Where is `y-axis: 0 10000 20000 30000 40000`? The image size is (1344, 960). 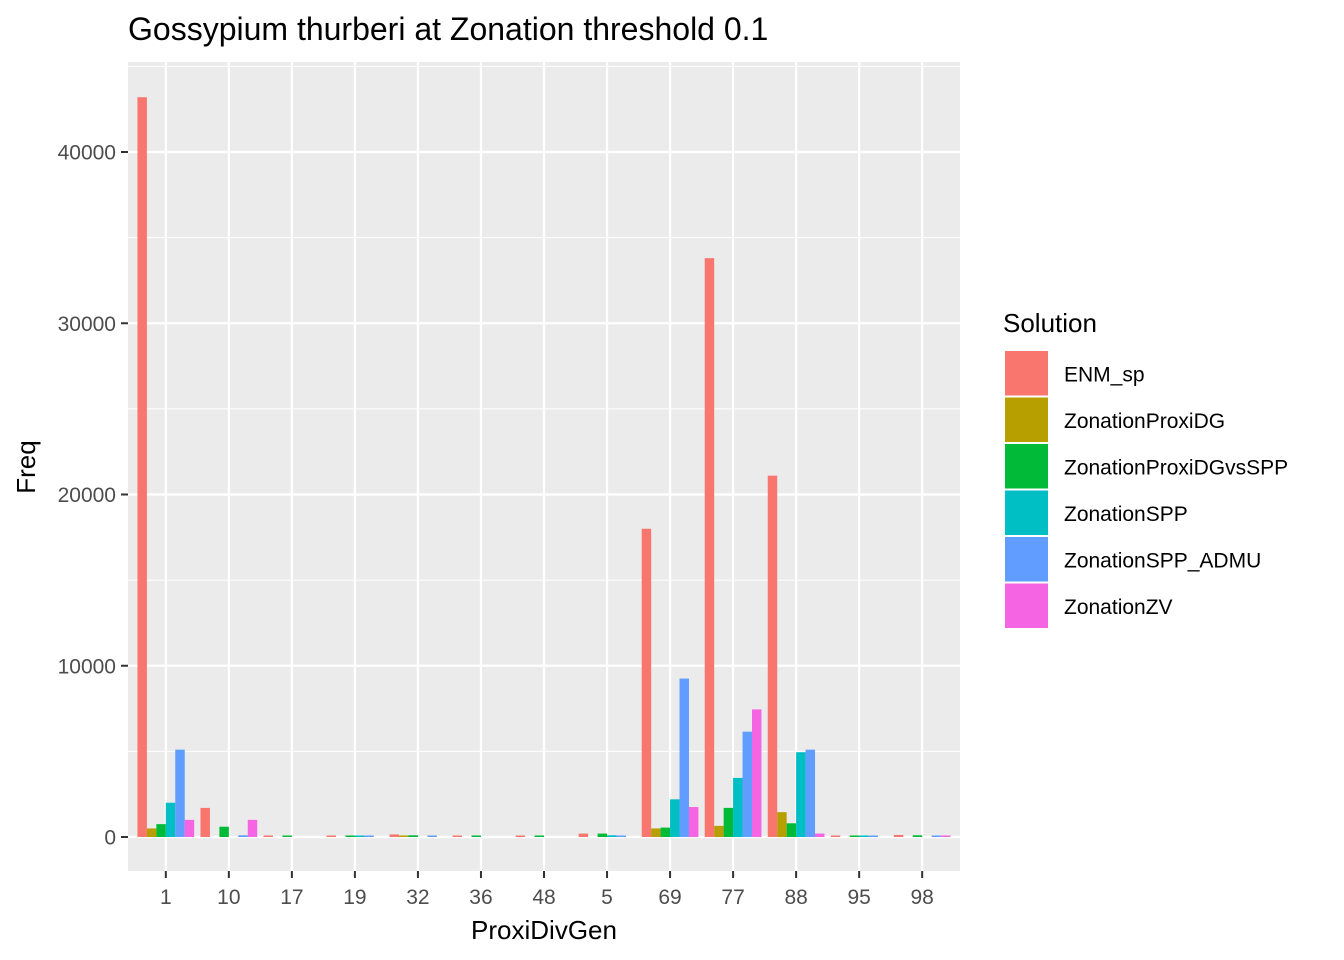 y-axis: 0 10000 20000 30000 40000 is located at coordinates (93, 496).